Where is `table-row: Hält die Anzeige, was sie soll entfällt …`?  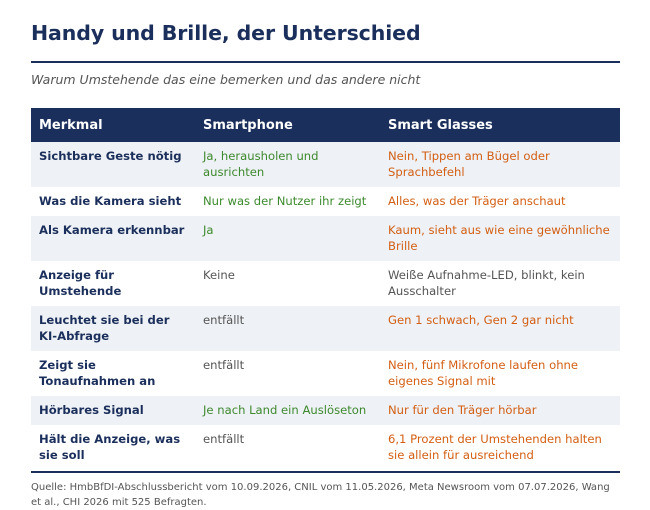 table-row: Hält die Anzeige, was sie soll entfällt … is located at coordinates (325, 447).